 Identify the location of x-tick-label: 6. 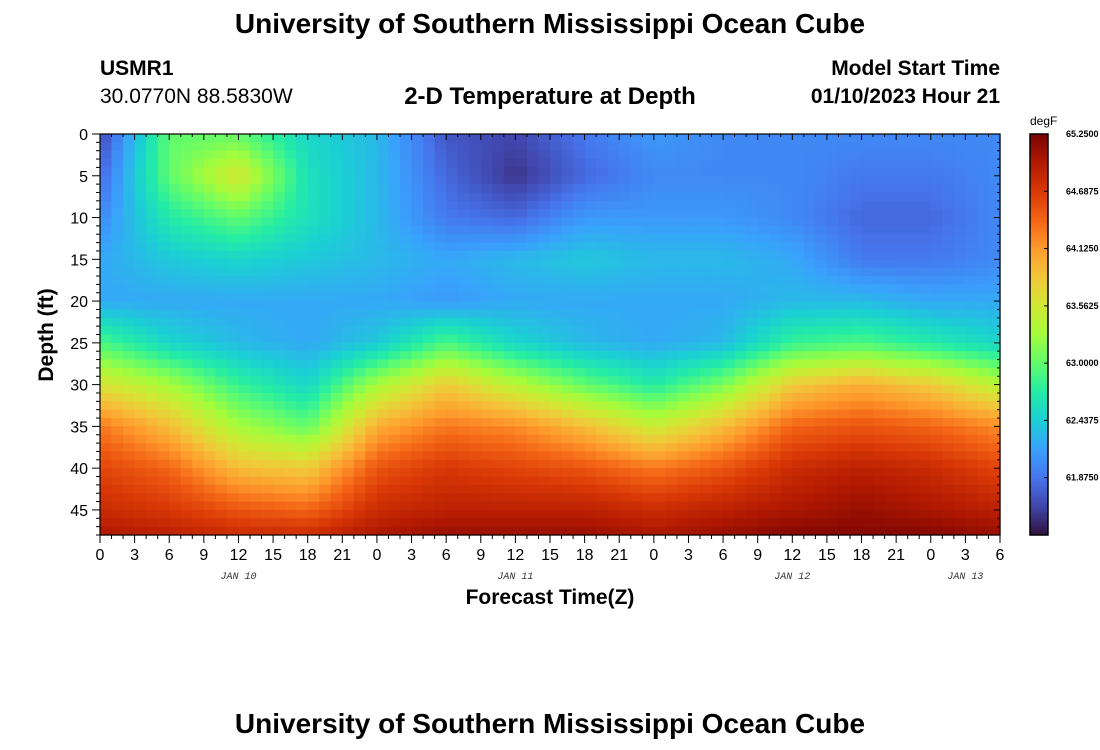
(723, 555).